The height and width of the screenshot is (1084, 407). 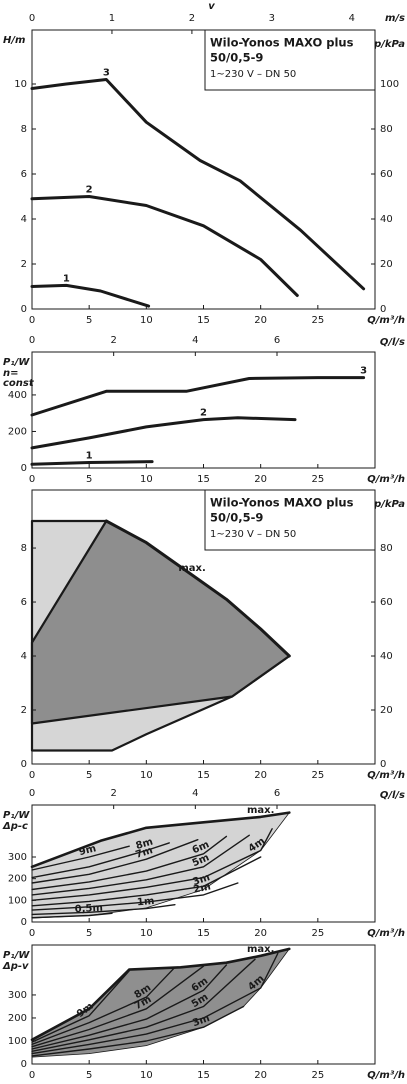 What do you see at coordinates (144, 853) in the screenshot?
I see `curve-label: 7m` at bounding box center [144, 853].